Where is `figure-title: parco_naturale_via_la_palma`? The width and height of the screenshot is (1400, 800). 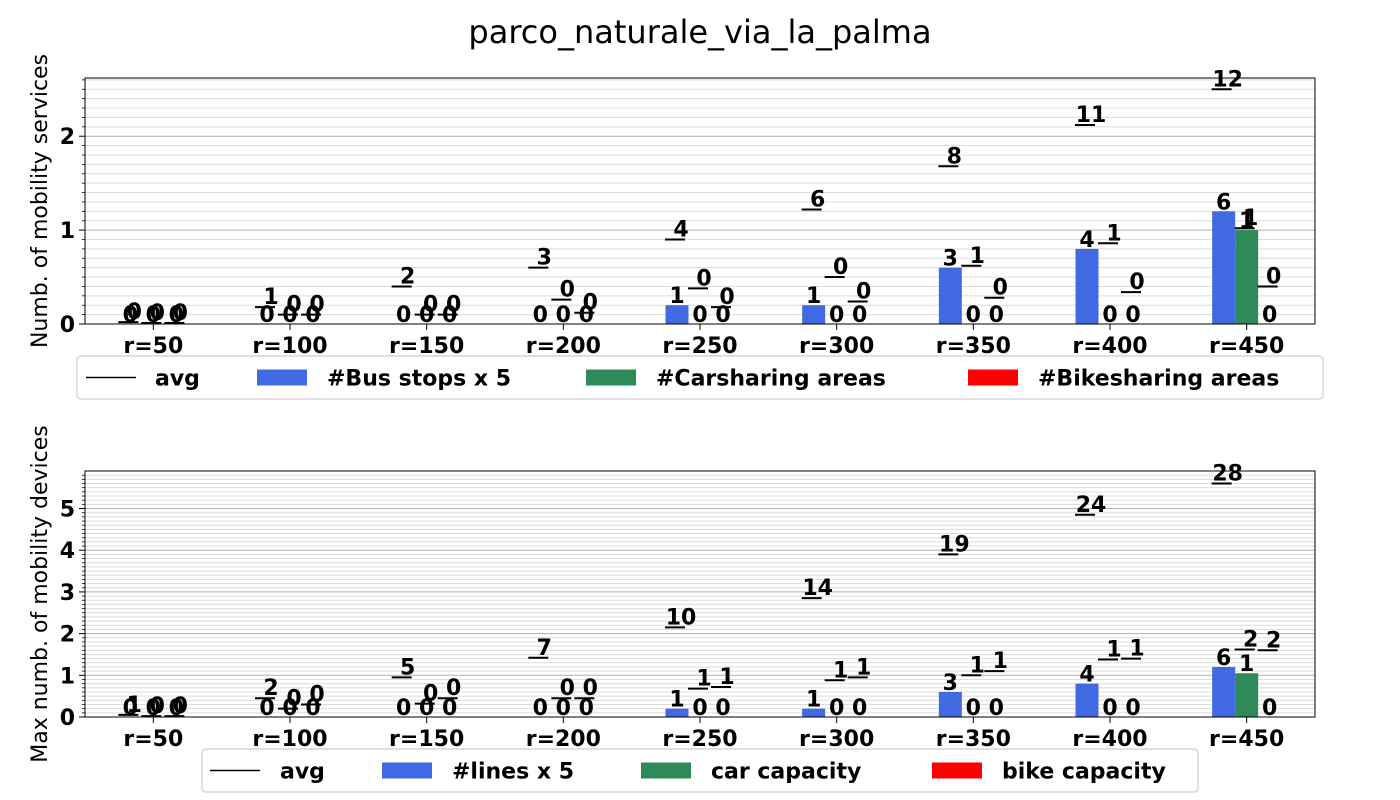
figure-title: parco_naturale_via_la_palma is located at coordinates (699, 32).